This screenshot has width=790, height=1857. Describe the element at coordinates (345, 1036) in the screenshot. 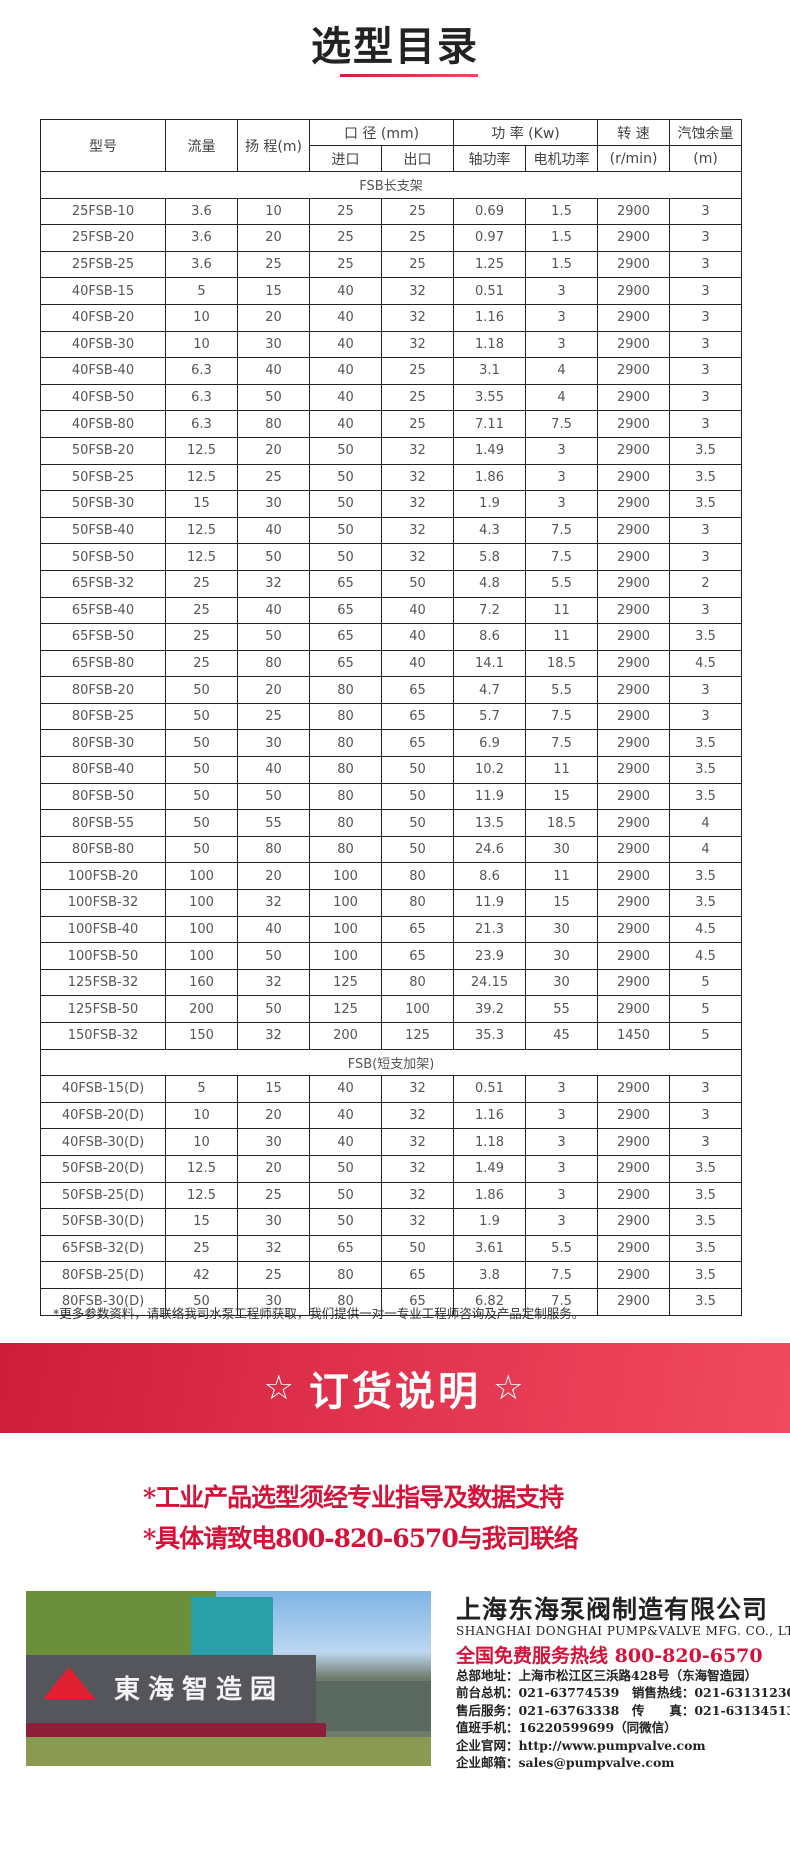

I see `table-cell: 200` at that location.